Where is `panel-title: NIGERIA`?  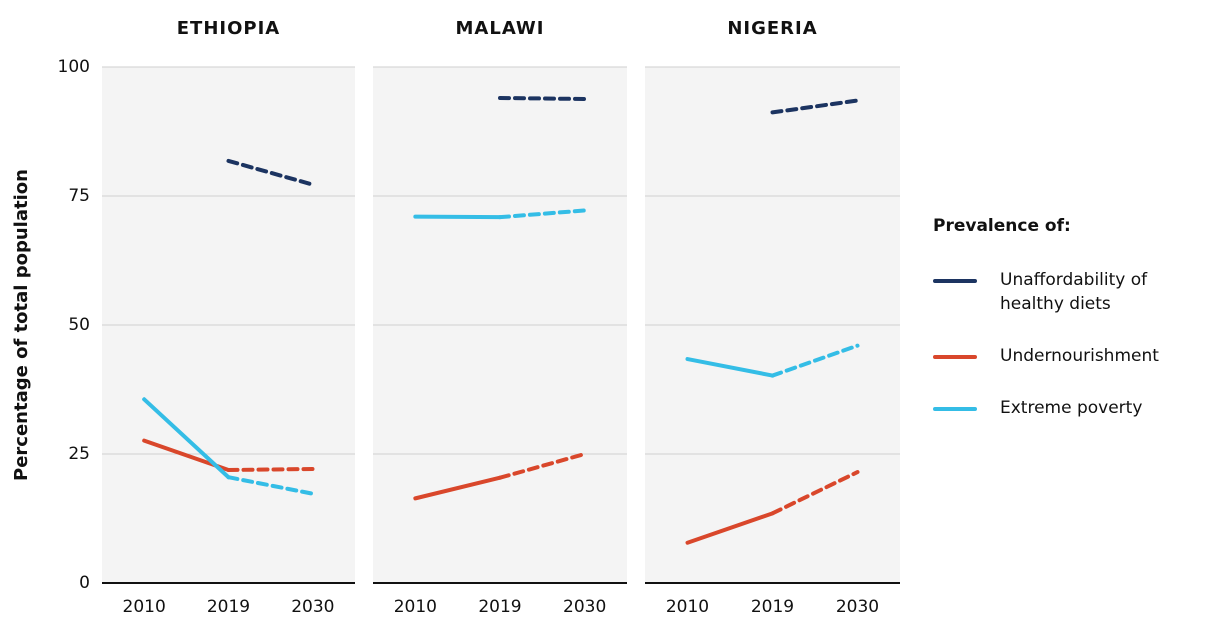
panel-title: NIGERIA is located at coordinates (772, 28).